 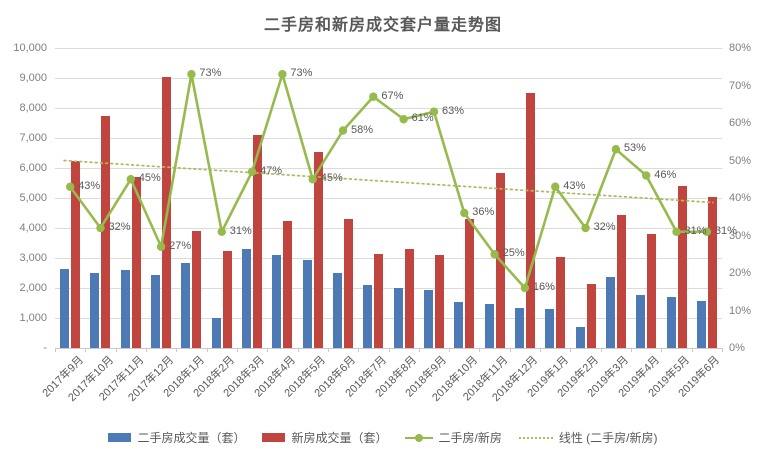 I want to click on y-axis-label-right: 0%, so click(x=737, y=348).